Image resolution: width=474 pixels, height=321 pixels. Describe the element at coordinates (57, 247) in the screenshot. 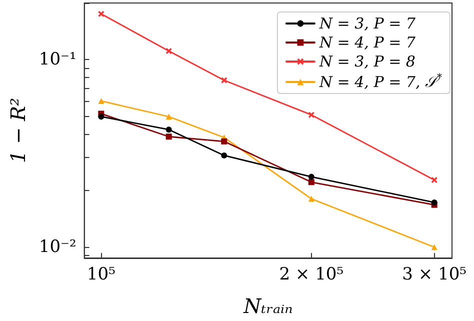

I see `y-tick-label: 10⁻²` at that location.